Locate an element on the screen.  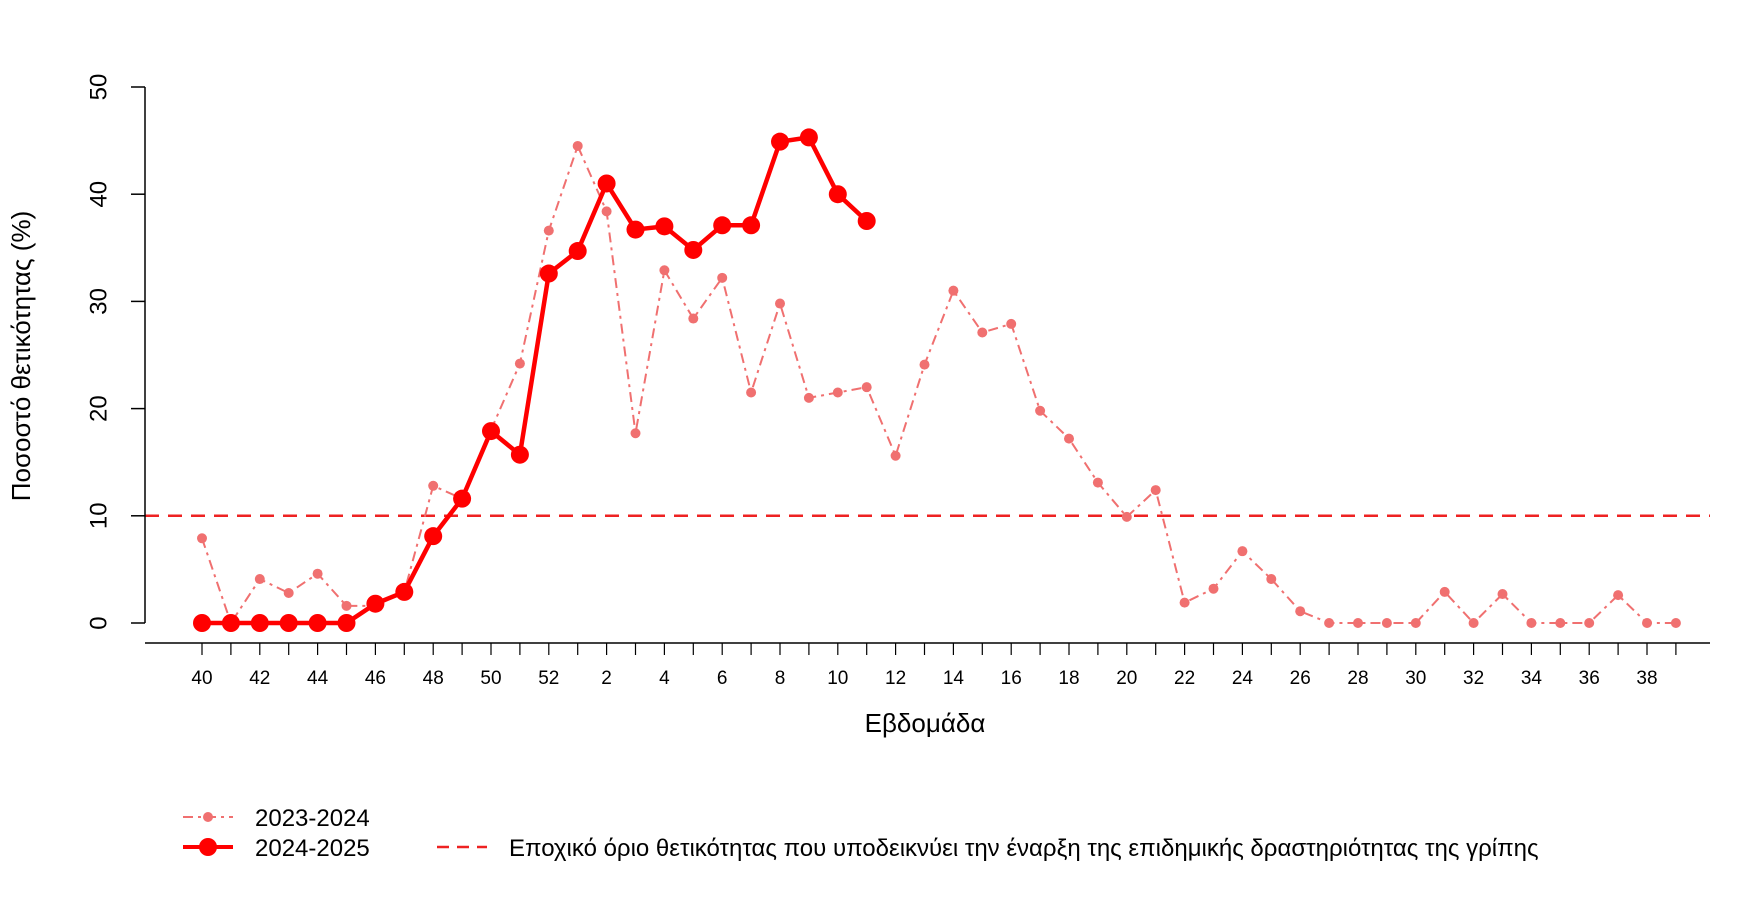
x-tick-label-22: 22 is located at coordinates (1184, 678).